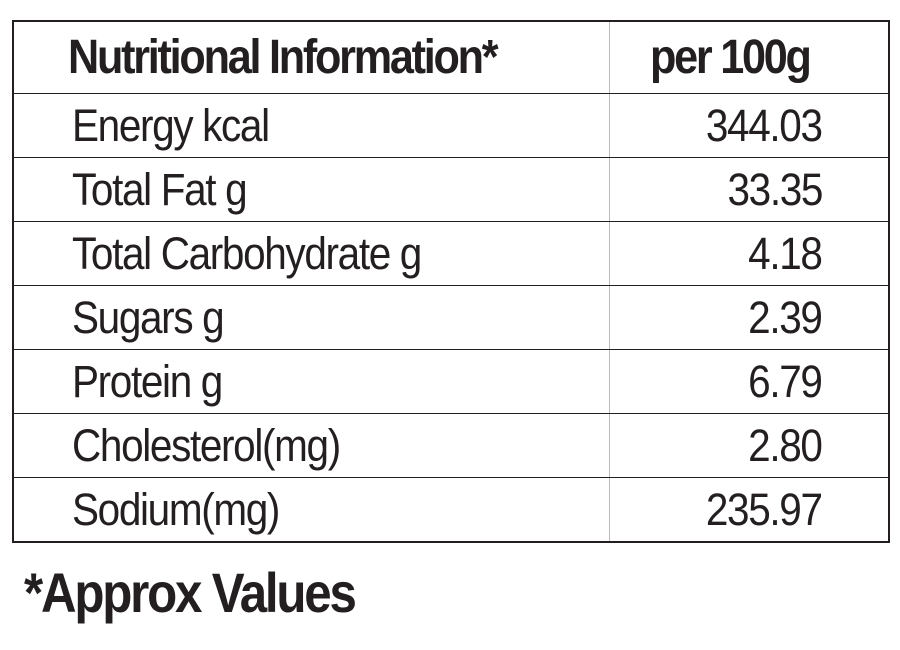  I want to click on row-value: 6.79, so click(748, 381).